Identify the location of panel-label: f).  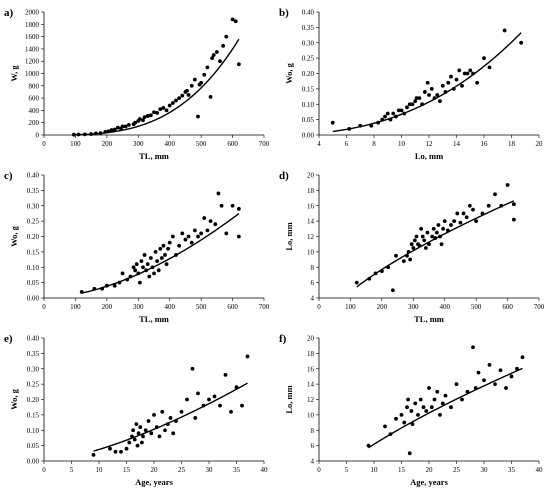
(283, 339).